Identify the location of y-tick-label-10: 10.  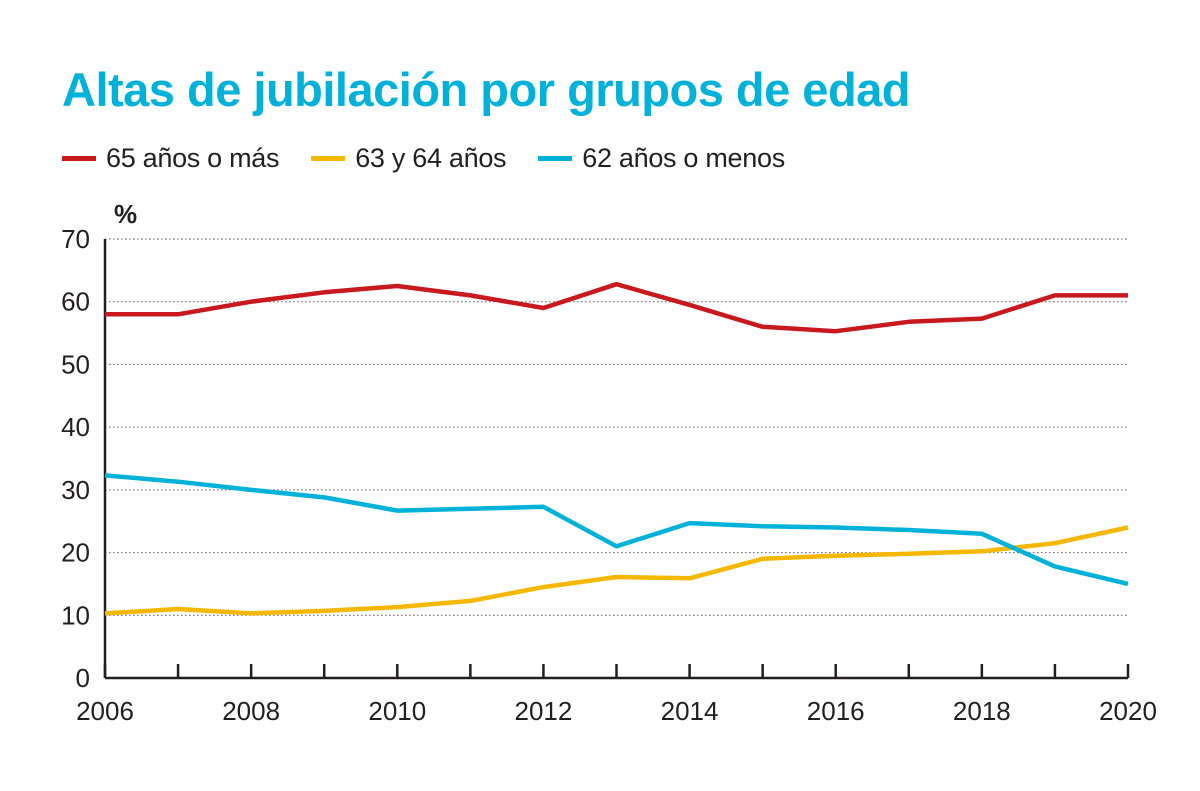
(75, 615).